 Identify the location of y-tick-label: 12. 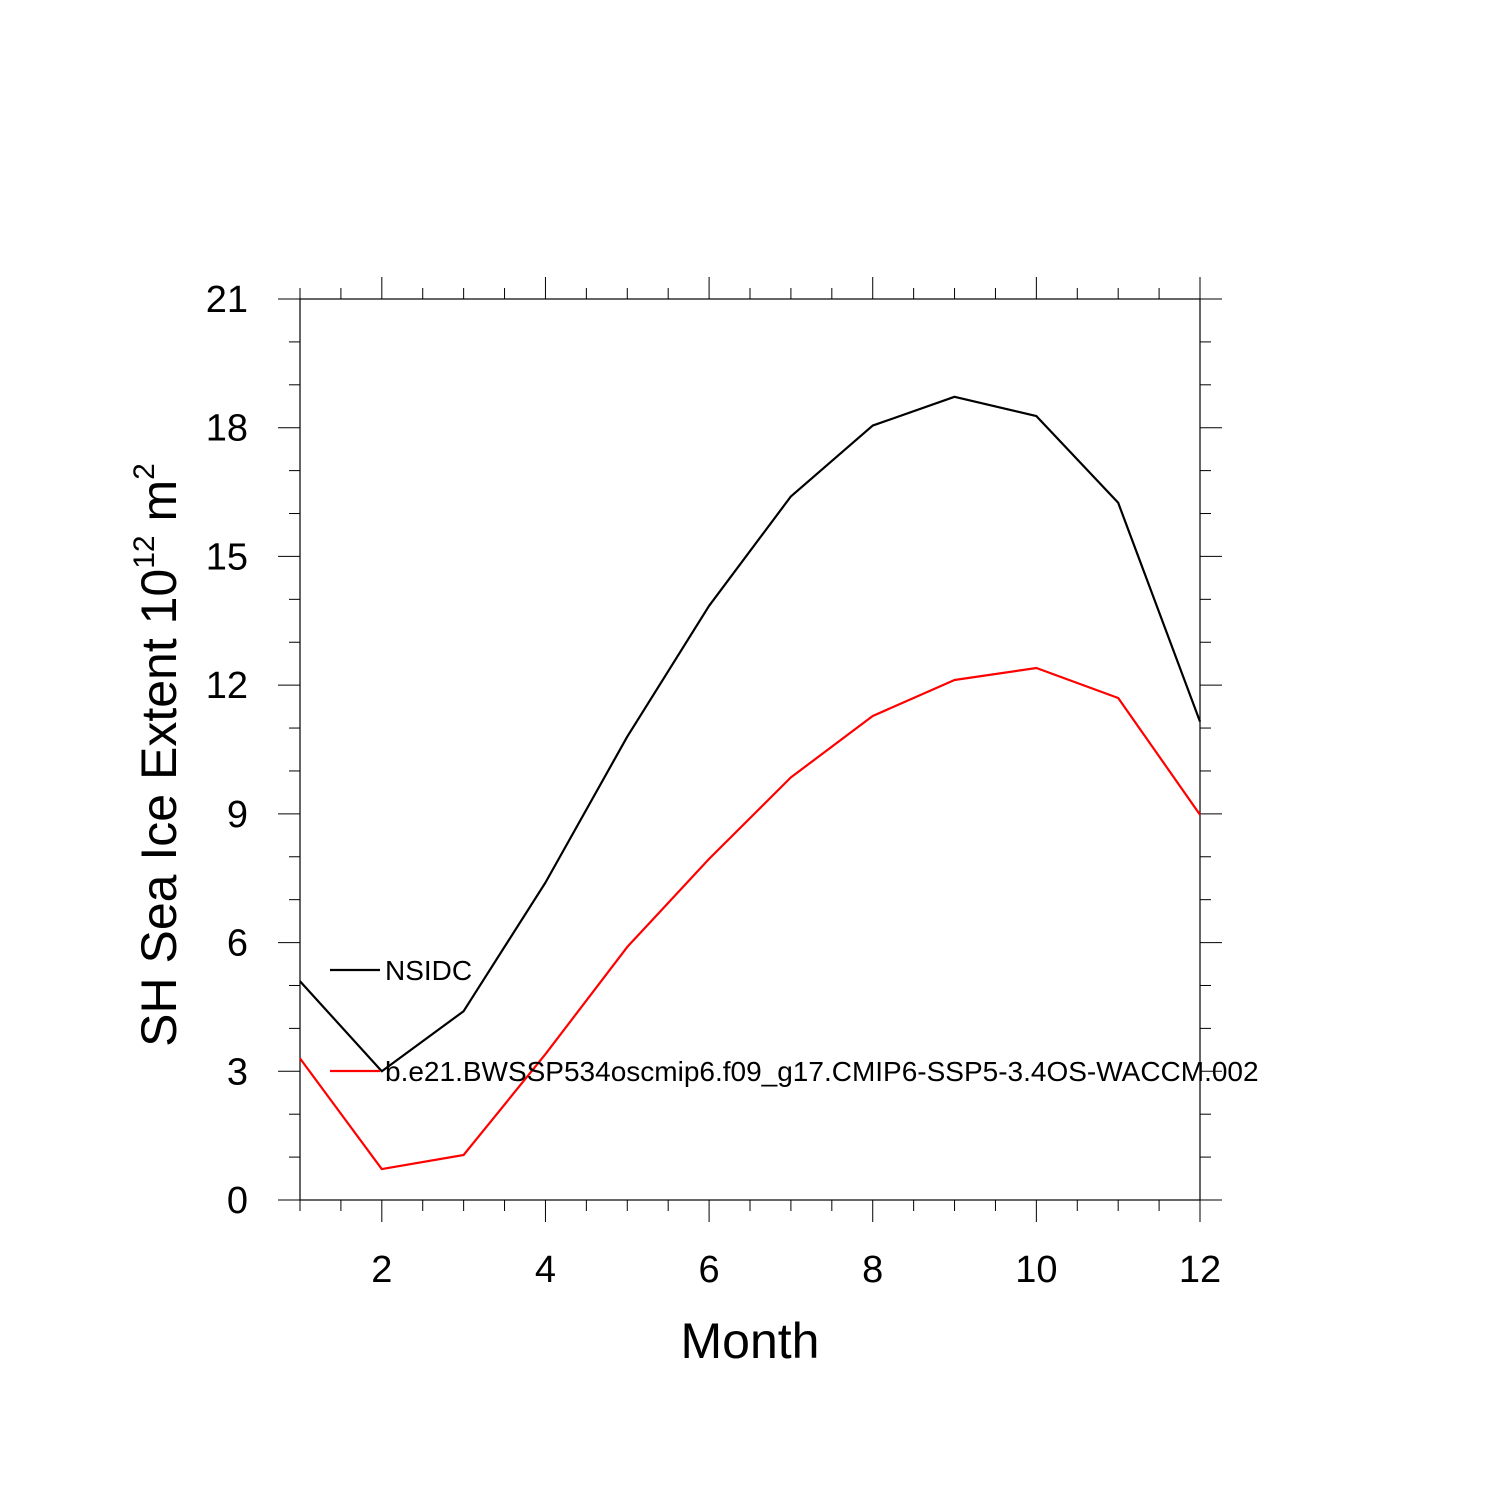
(227, 686).